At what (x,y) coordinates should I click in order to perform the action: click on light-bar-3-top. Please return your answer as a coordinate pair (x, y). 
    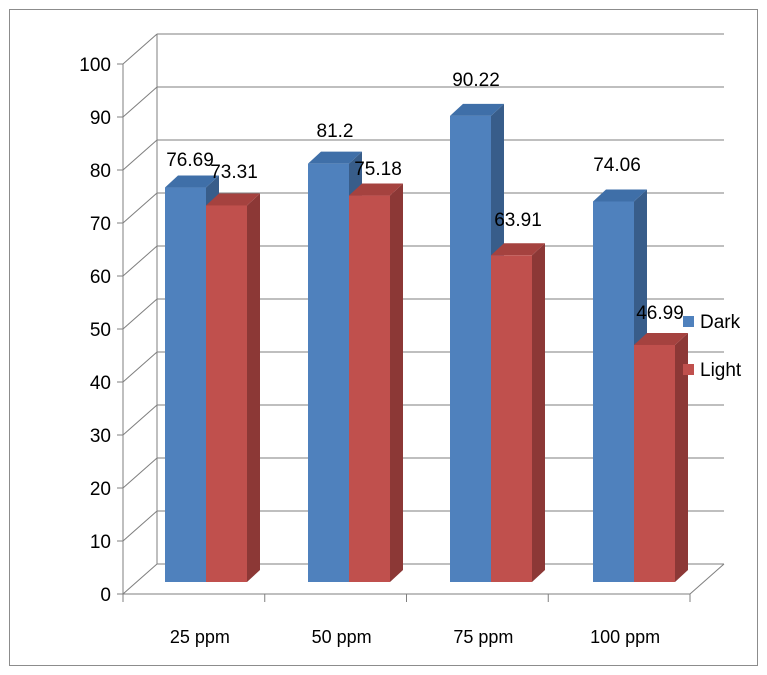
    Looking at the image, I should click on (661, 338).